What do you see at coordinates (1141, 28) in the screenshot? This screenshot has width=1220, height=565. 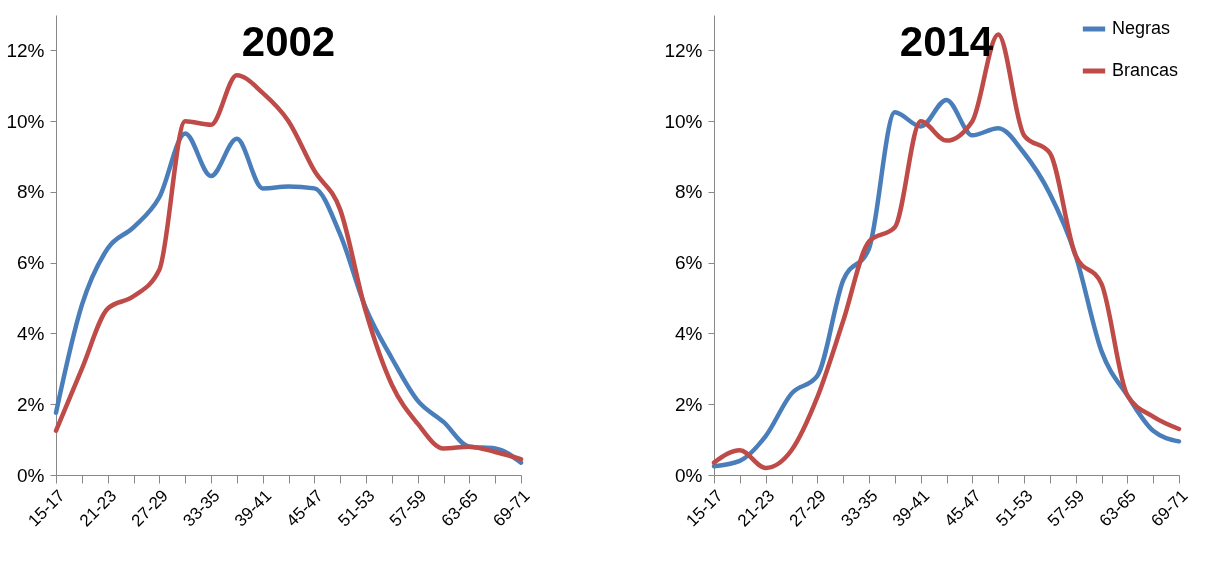 I see `legend-label: Negras` at bounding box center [1141, 28].